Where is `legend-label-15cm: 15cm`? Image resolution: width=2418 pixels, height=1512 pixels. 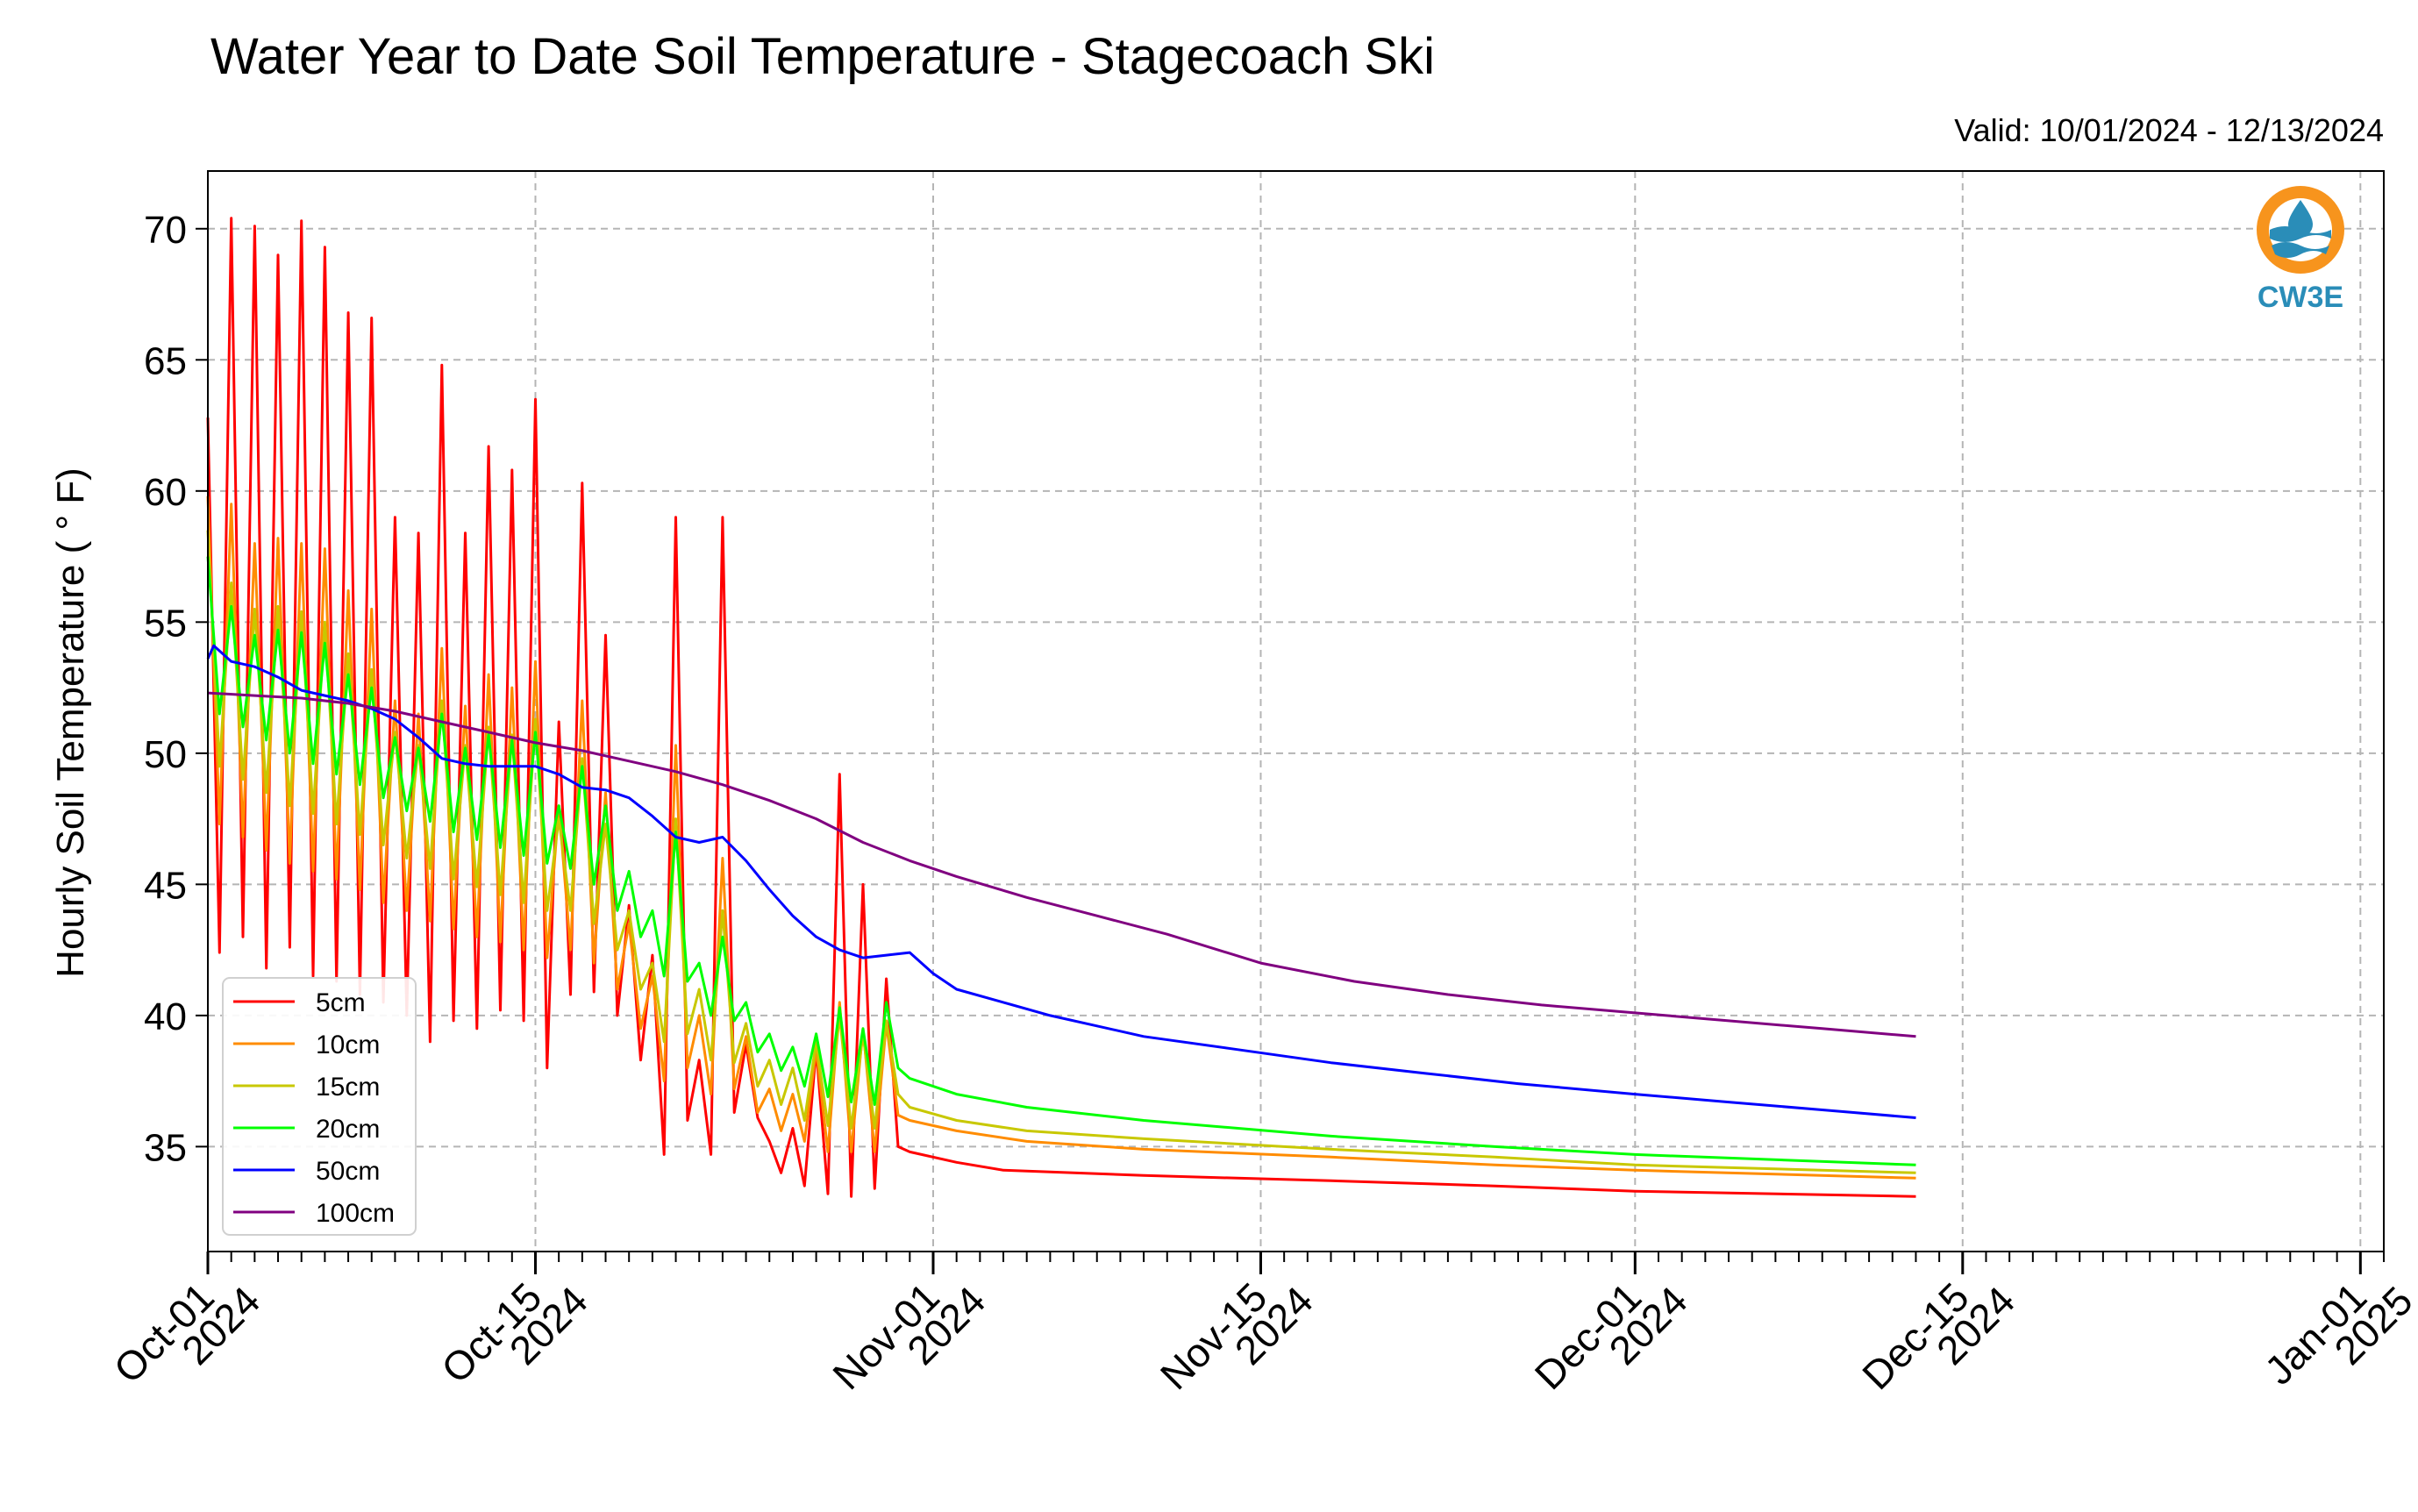 legend-label-15cm: 15cm is located at coordinates (348, 1087).